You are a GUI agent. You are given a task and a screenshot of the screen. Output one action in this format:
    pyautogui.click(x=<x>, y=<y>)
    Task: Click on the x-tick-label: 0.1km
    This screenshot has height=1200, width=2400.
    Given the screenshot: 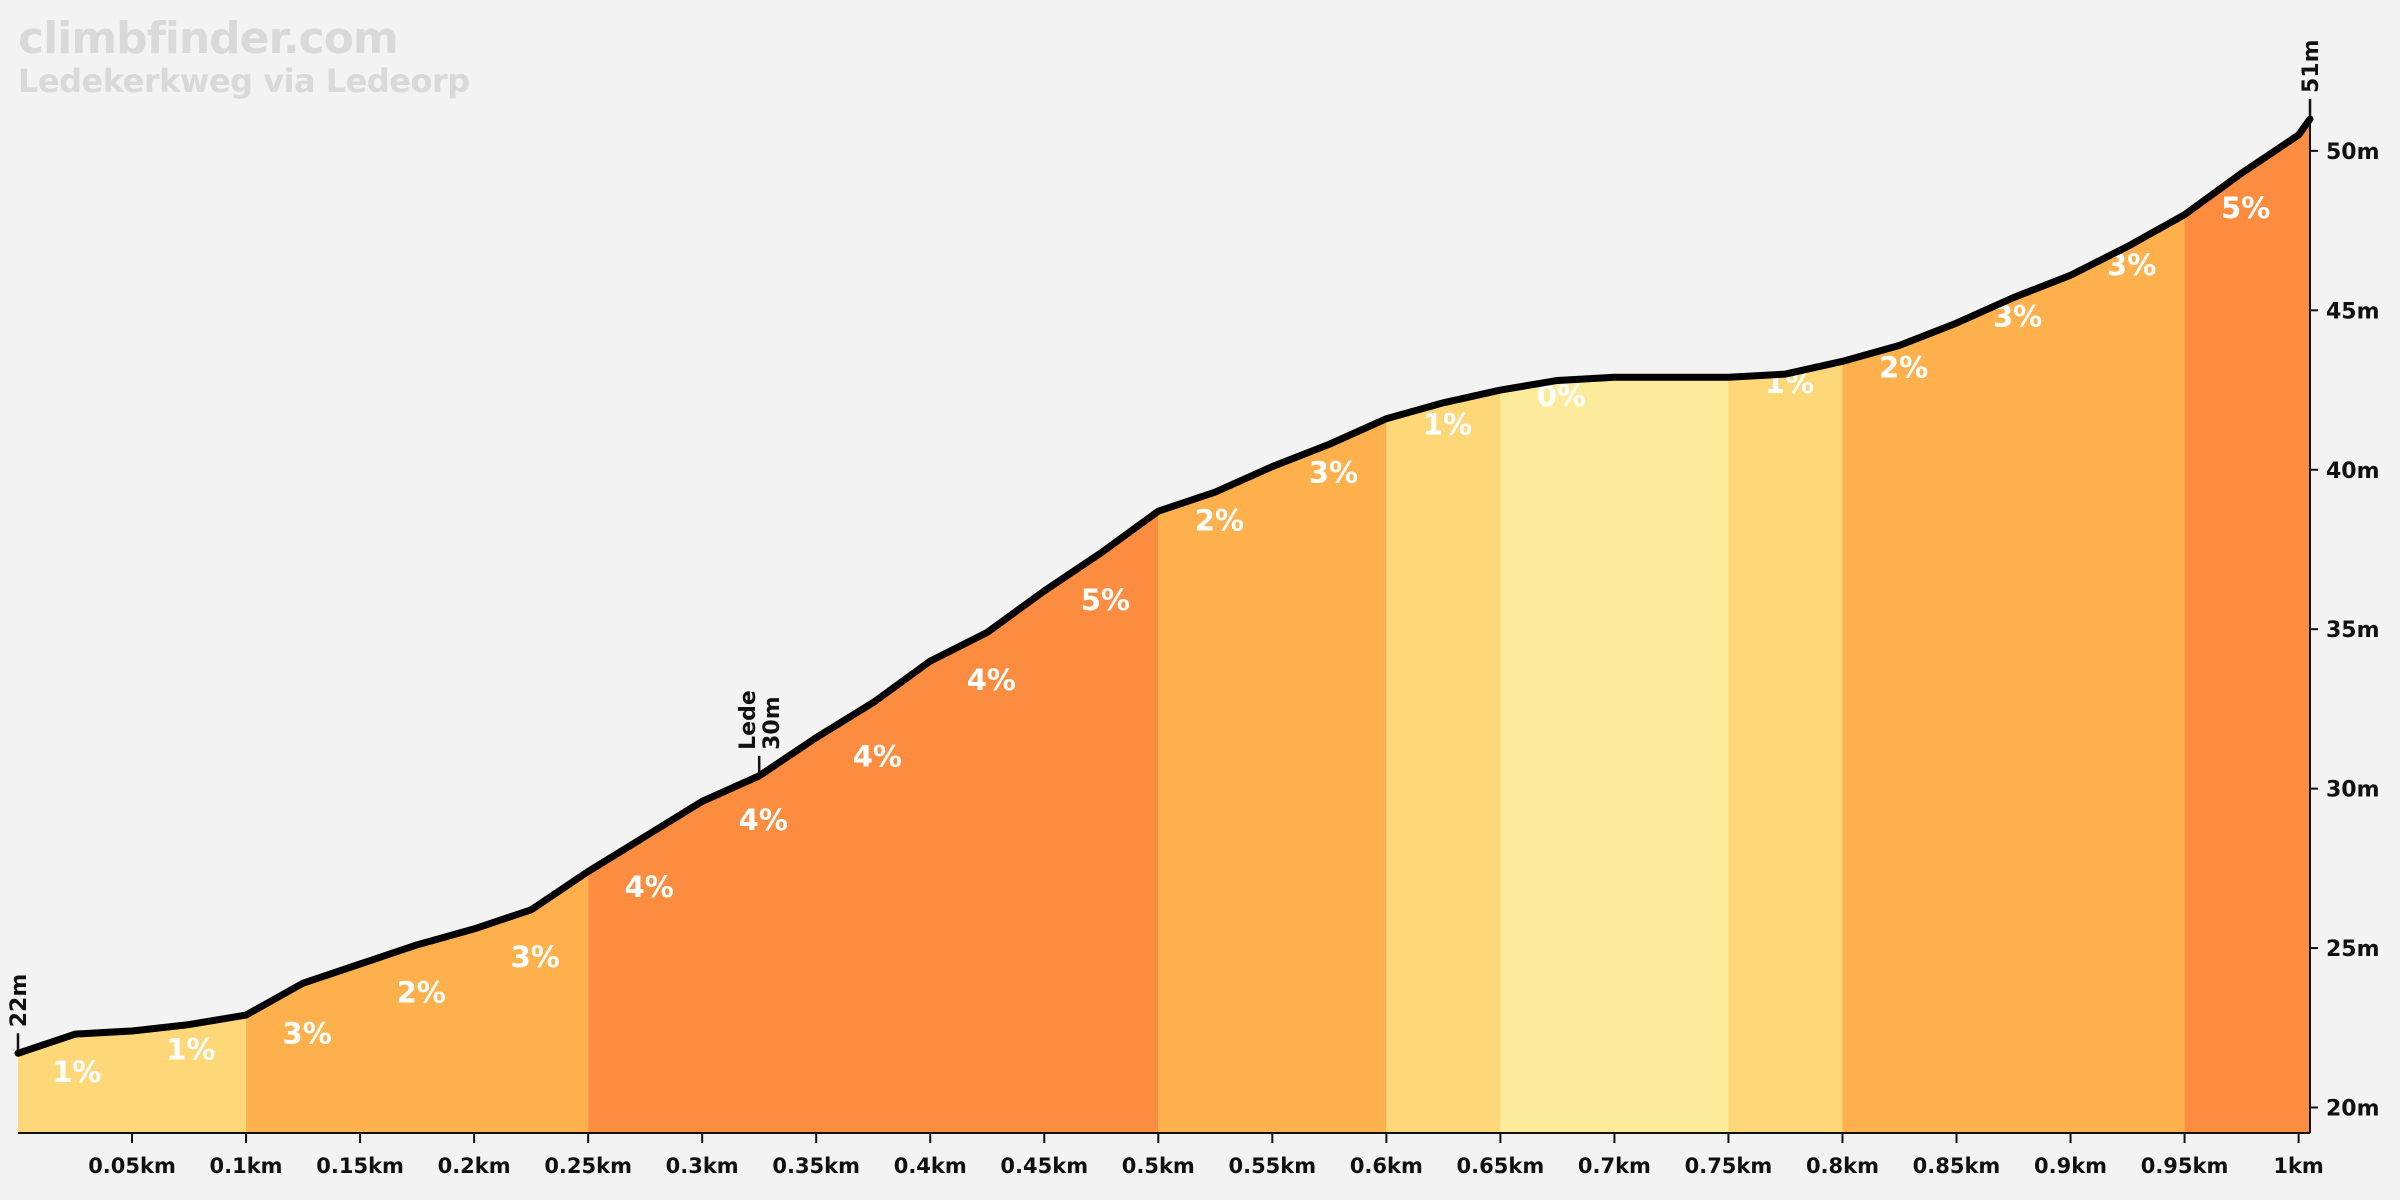 What is the action you would take?
    pyautogui.click(x=246, y=1166)
    